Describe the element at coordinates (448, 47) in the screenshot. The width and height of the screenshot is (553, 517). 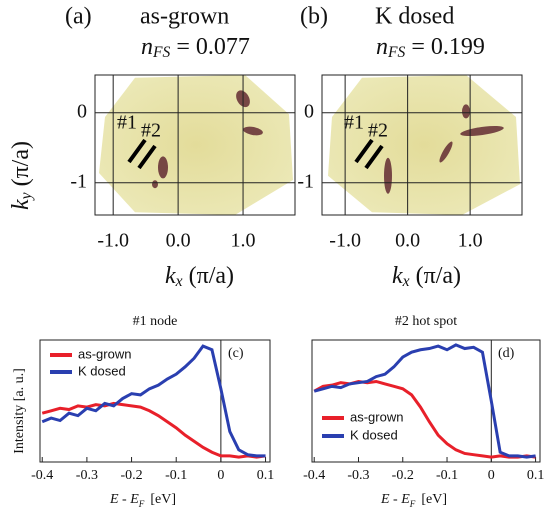
I see `label-rest: = 0.199` at that location.